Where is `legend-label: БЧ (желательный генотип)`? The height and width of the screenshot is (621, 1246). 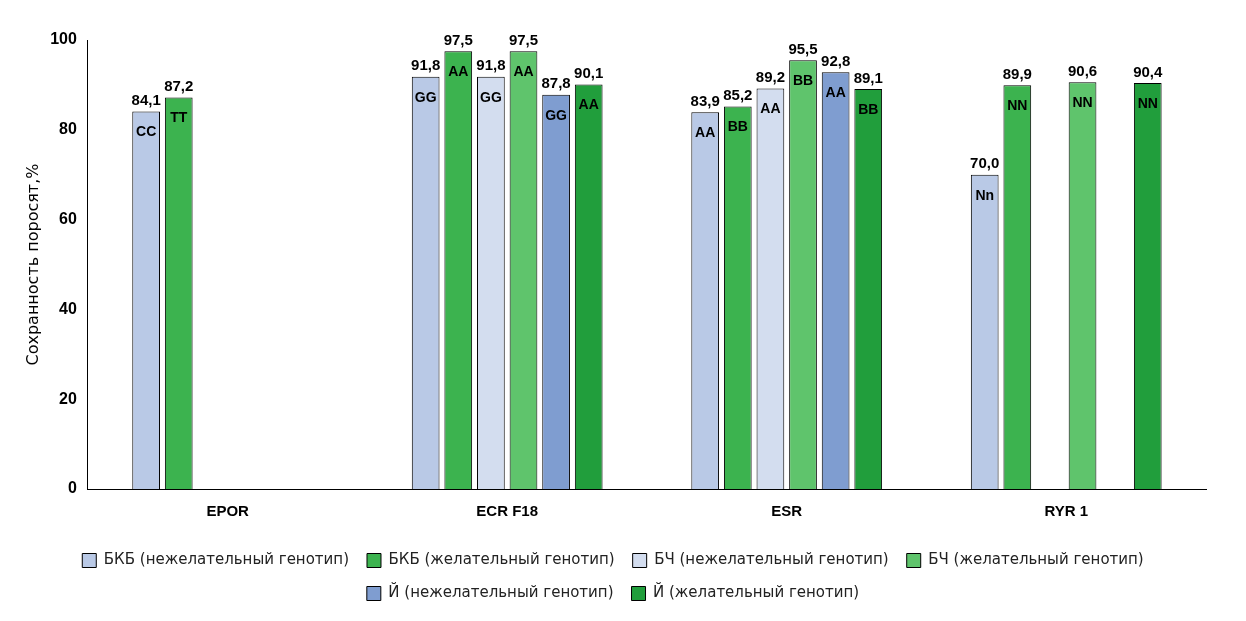 legend-label: БЧ (желательный генотип) is located at coordinates (1036, 559).